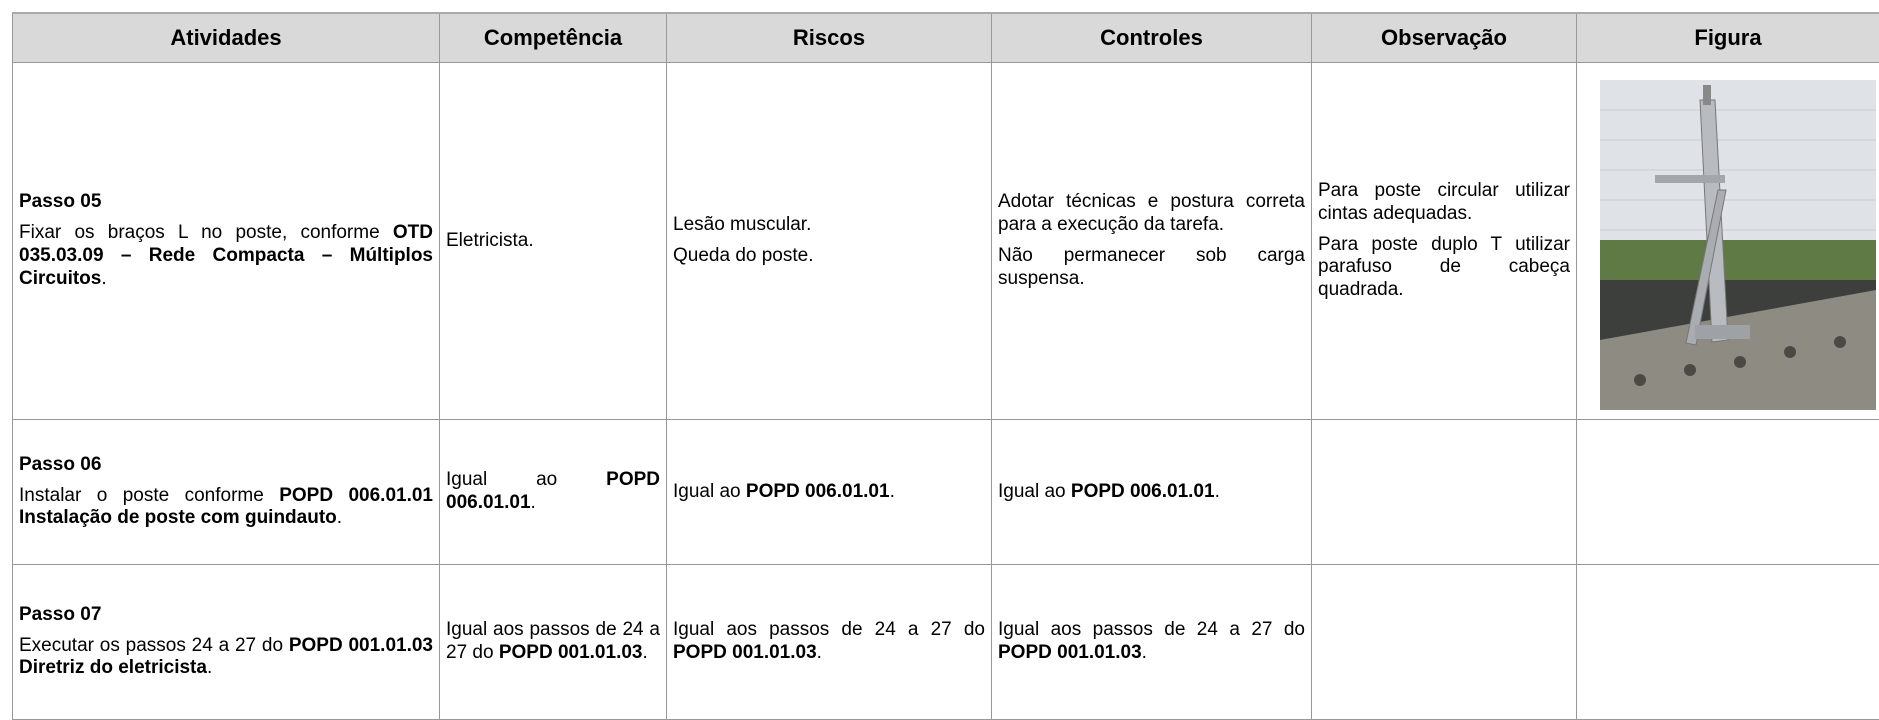 Image resolution: width=1879 pixels, height=720 pixels. Describe the element at coordinates (226, 615) in the screenshot. I see `paragraph: Passo 07` at that location.